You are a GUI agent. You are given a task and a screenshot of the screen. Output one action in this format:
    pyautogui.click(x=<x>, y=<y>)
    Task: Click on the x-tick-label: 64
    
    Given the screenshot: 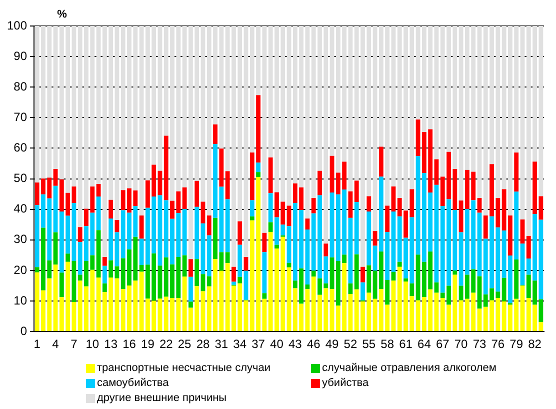 What is the action you would take?
    pyautogui.click(x=425, y=344)
    